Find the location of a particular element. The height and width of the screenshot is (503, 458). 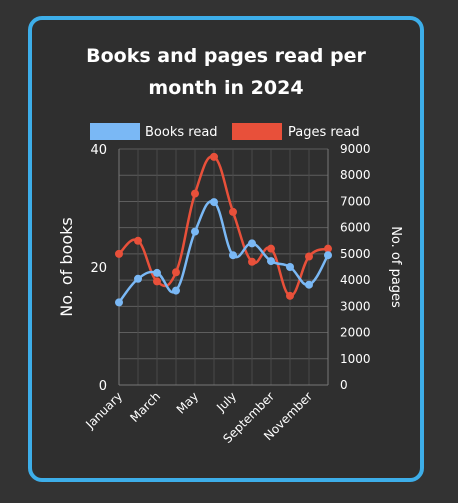

left-tick-label: 0 is located at coordinates (103, 386).